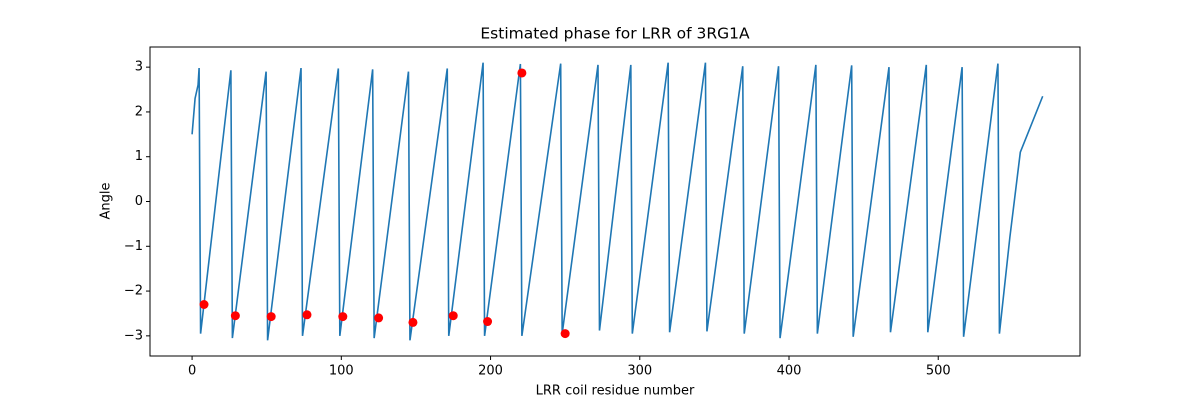  I want to click on y-tick-label: 0, so click(139, 201).